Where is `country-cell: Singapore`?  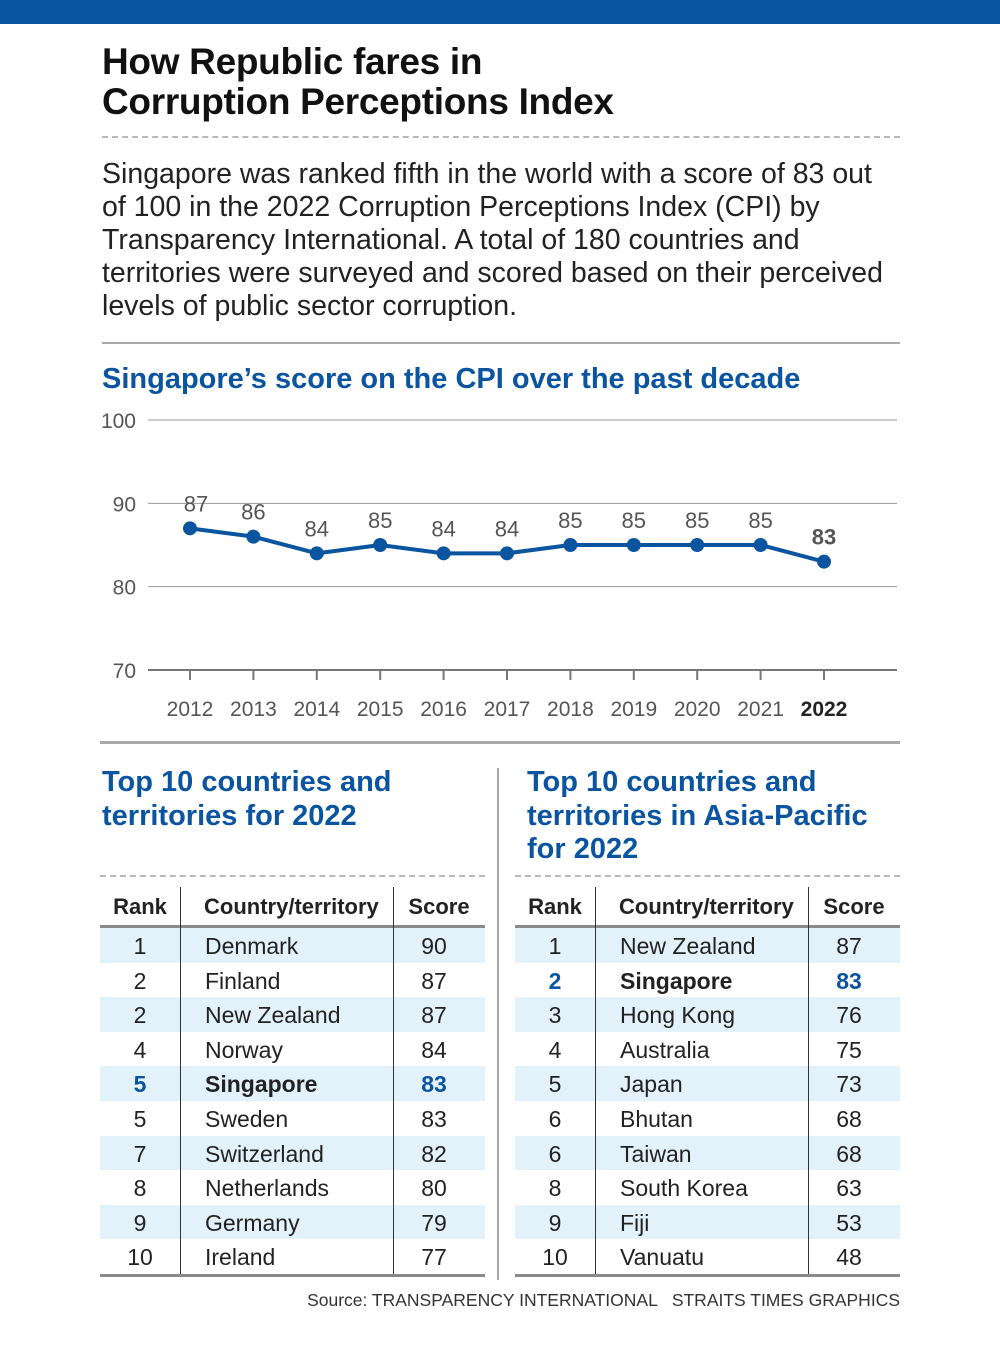
country-cell: Singapore is located at coordinates (261, 1084).